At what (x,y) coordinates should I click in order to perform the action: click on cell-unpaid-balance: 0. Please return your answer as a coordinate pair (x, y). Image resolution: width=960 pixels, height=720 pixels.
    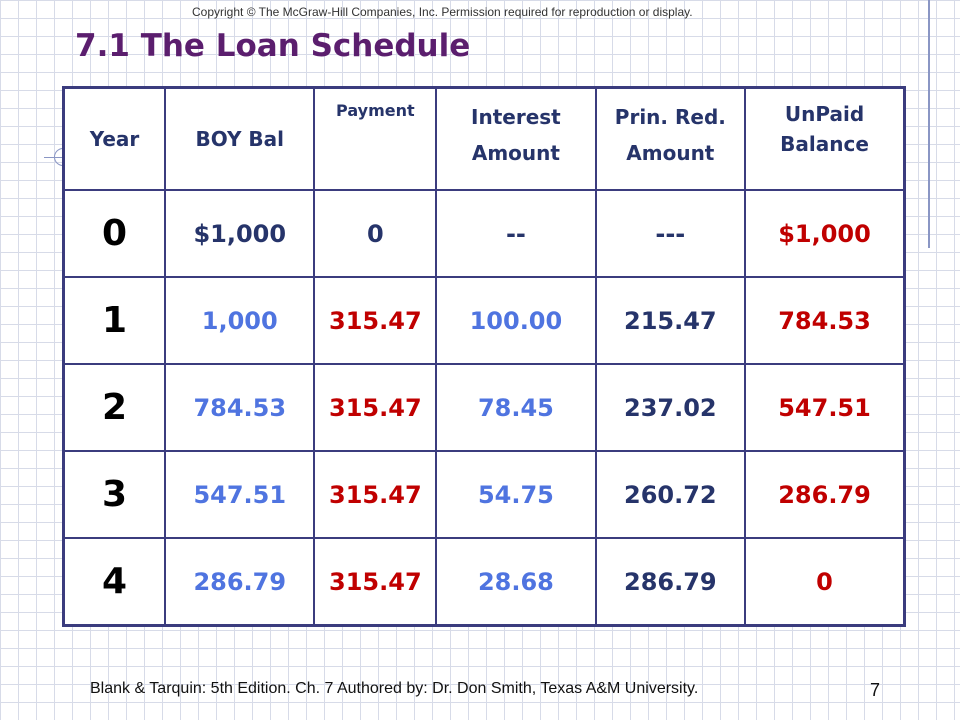
    Looking at the image, I should click on (825, 582).